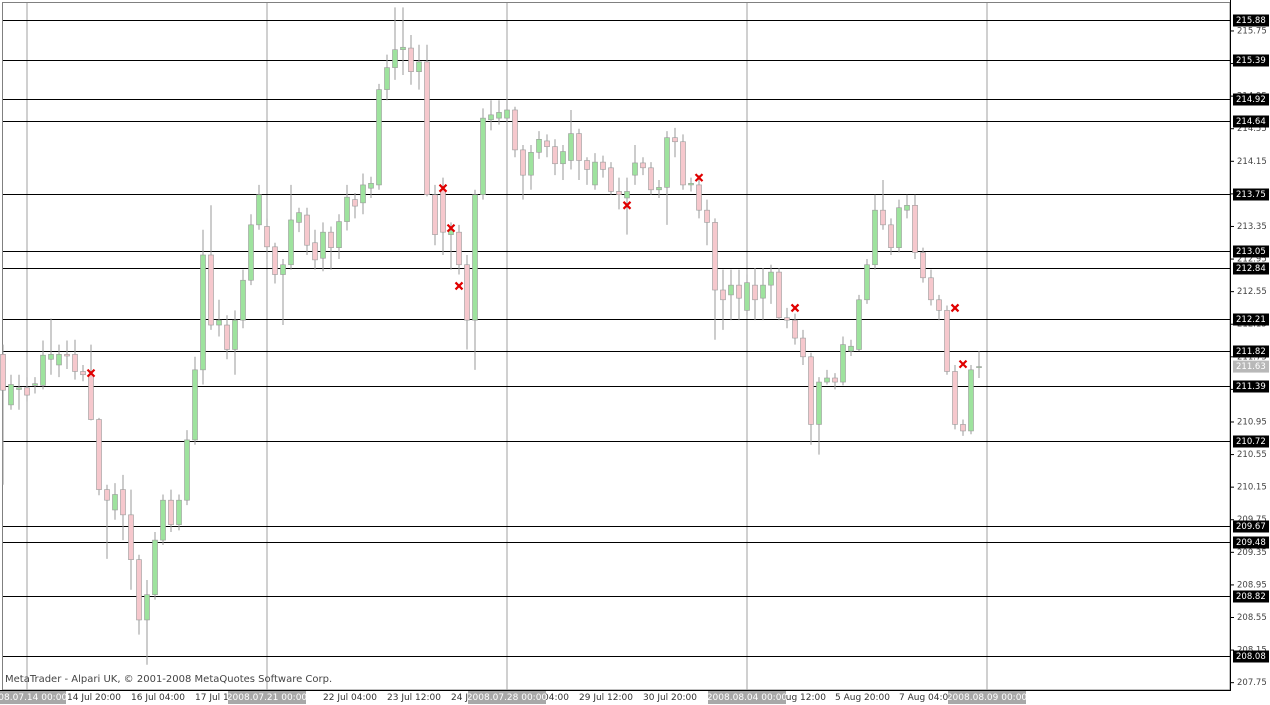  What do you see at coordinates (1252, 260) in the screenshot?
I see `y-tick-label: 212.95` at bounding box center [1252, 260].